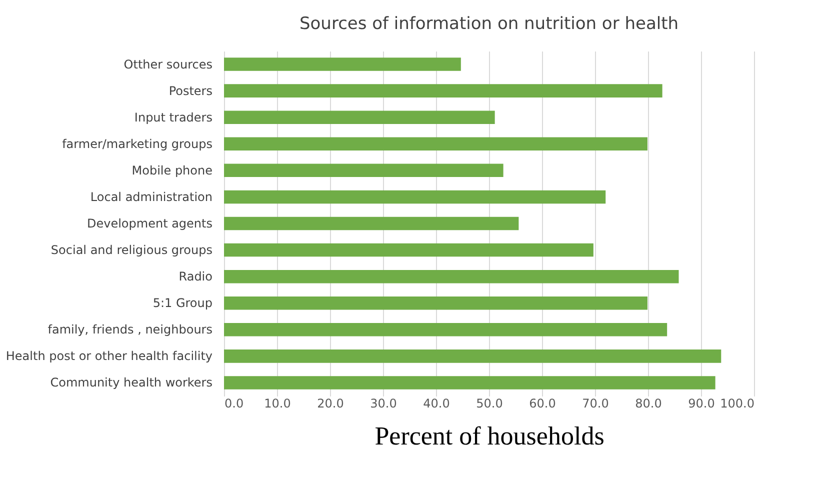  What do you see at coordinates (168, 64) in the screenshot?
I see `y-tick-label: Otther sources` at bounding box center [168, 64].